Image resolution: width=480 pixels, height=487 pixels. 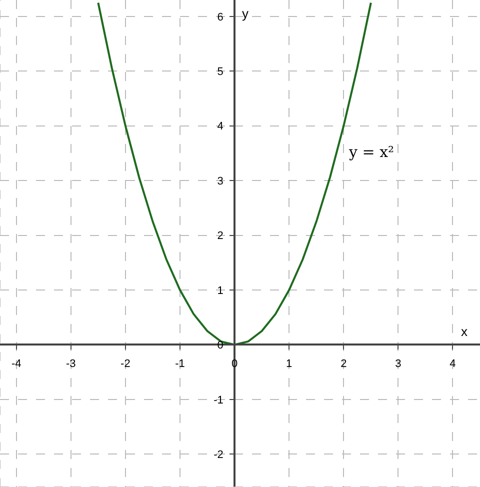 What do you see at coordinates (371, 152) in the screenshot?
I see `annotation: y = x²` at bounding box center [371, 152].